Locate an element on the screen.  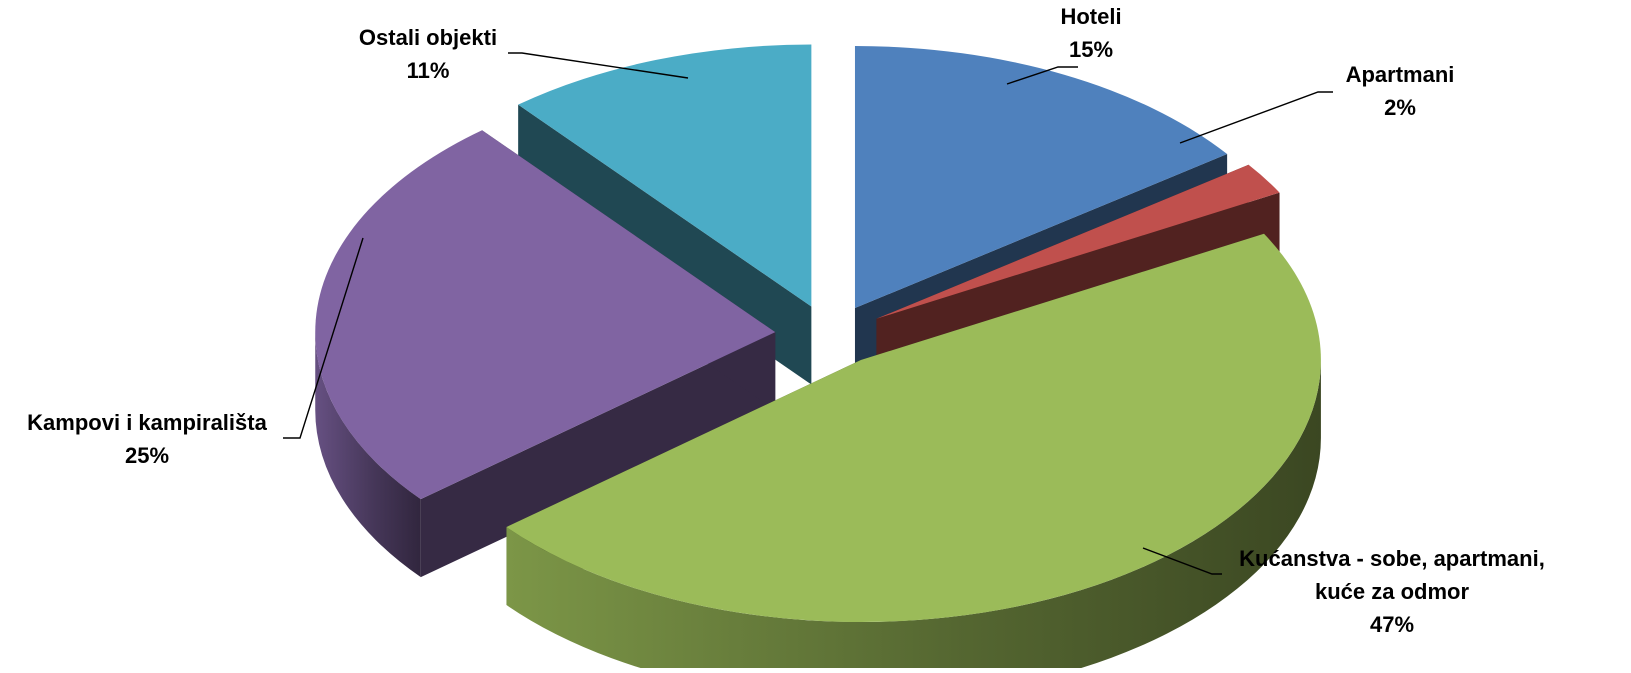
slice-outer-wall is located at coordinates (368, 455).